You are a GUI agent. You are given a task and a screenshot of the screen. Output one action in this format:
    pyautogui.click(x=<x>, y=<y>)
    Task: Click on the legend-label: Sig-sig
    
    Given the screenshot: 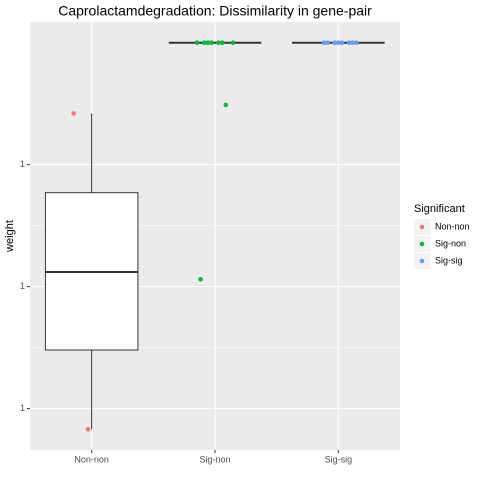 What is the action you would take?
    pyautogui.click(x=449, y=260)
    